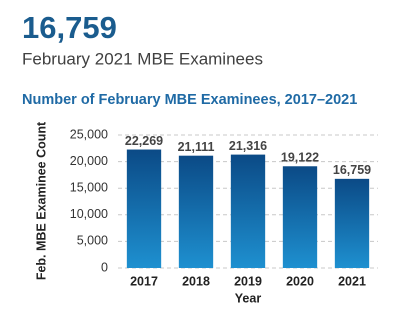 The height and width of the screenshot is (319, 400). What do you see at coordinates (248, 146) in the screenshot?
I see `value-label: 21,316` at bounding box center [248, 146].